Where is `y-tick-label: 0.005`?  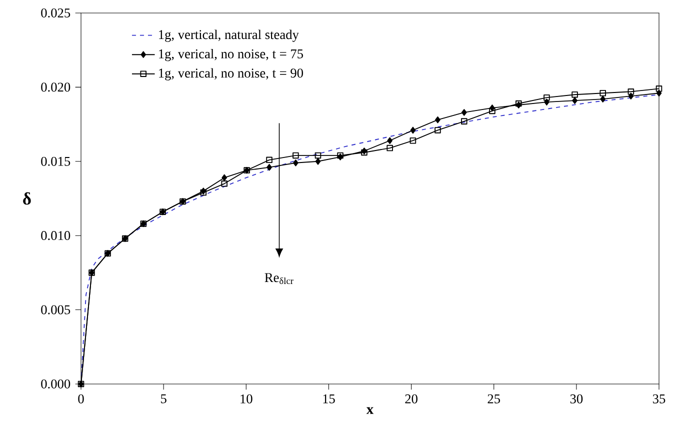 y-tick-label: 0.005 is located at coordinates (55, 309).